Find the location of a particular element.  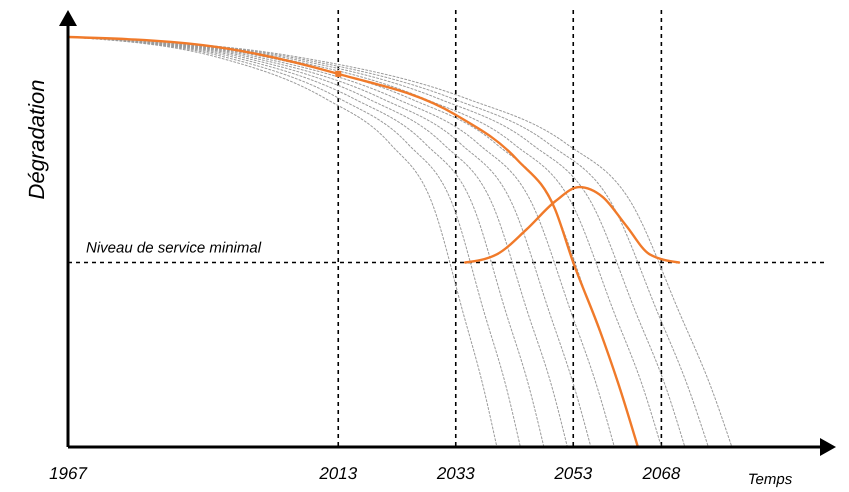

ref-line-label: Niveau de service minimal is located at coordinates (174, 248).